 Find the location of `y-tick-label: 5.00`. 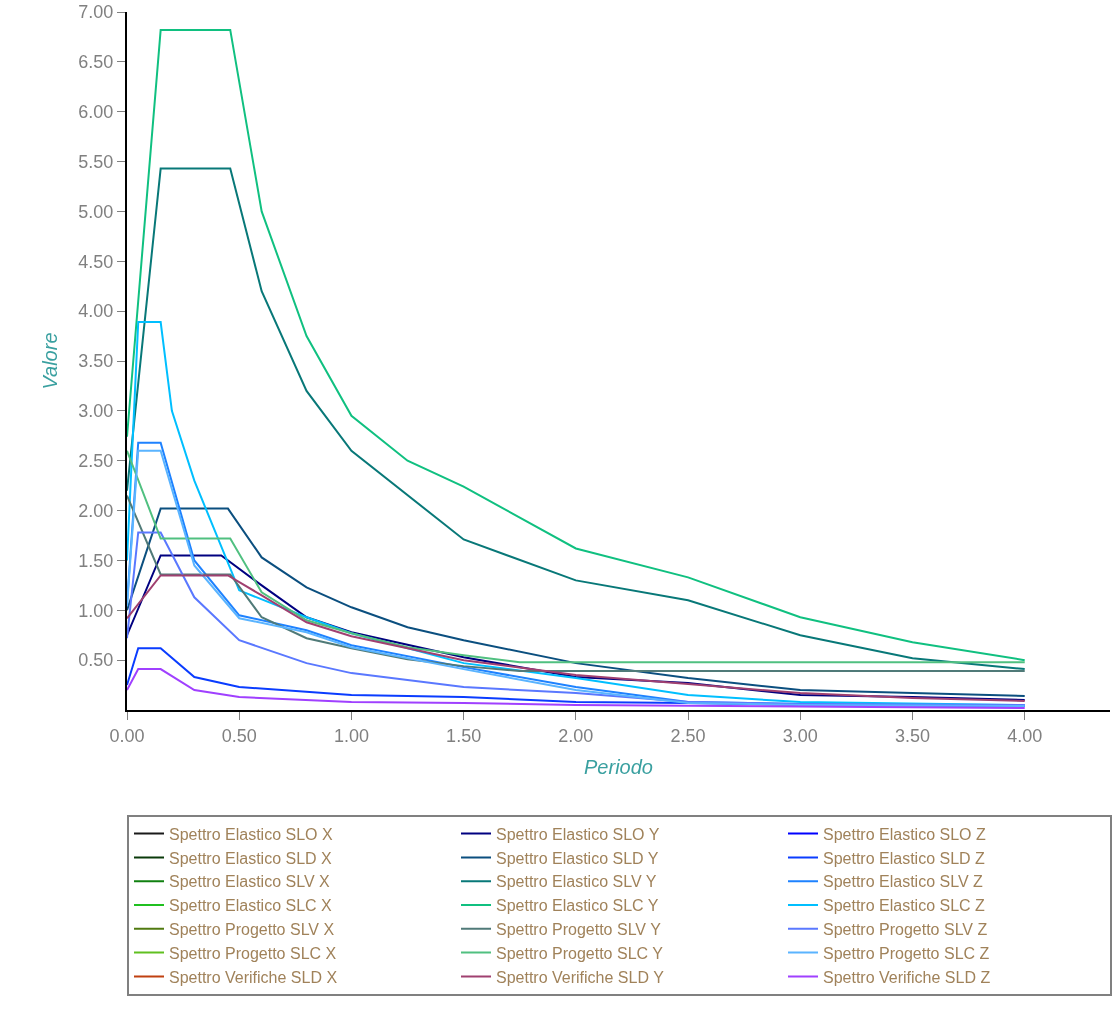

y-tick-label: 5.00 is located at coordinates (96, 211).